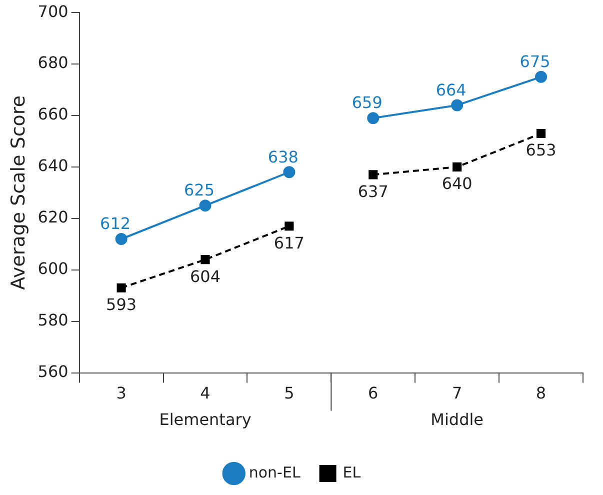 The height and width of the screenshot is (495, 603). What do you see at coordinates (53, 114) in the screenshot?
I see `y-tick-label: 660` at bounding box center [53, 114].